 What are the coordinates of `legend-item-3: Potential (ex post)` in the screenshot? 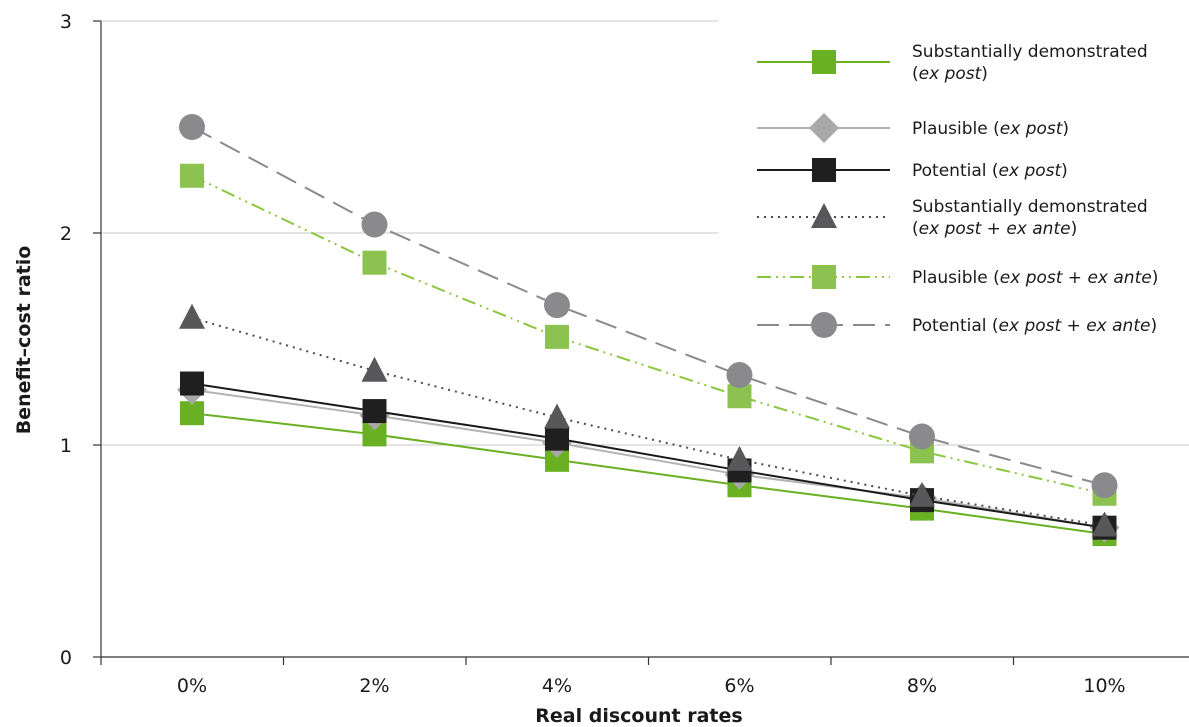 It's located at (912, 170).